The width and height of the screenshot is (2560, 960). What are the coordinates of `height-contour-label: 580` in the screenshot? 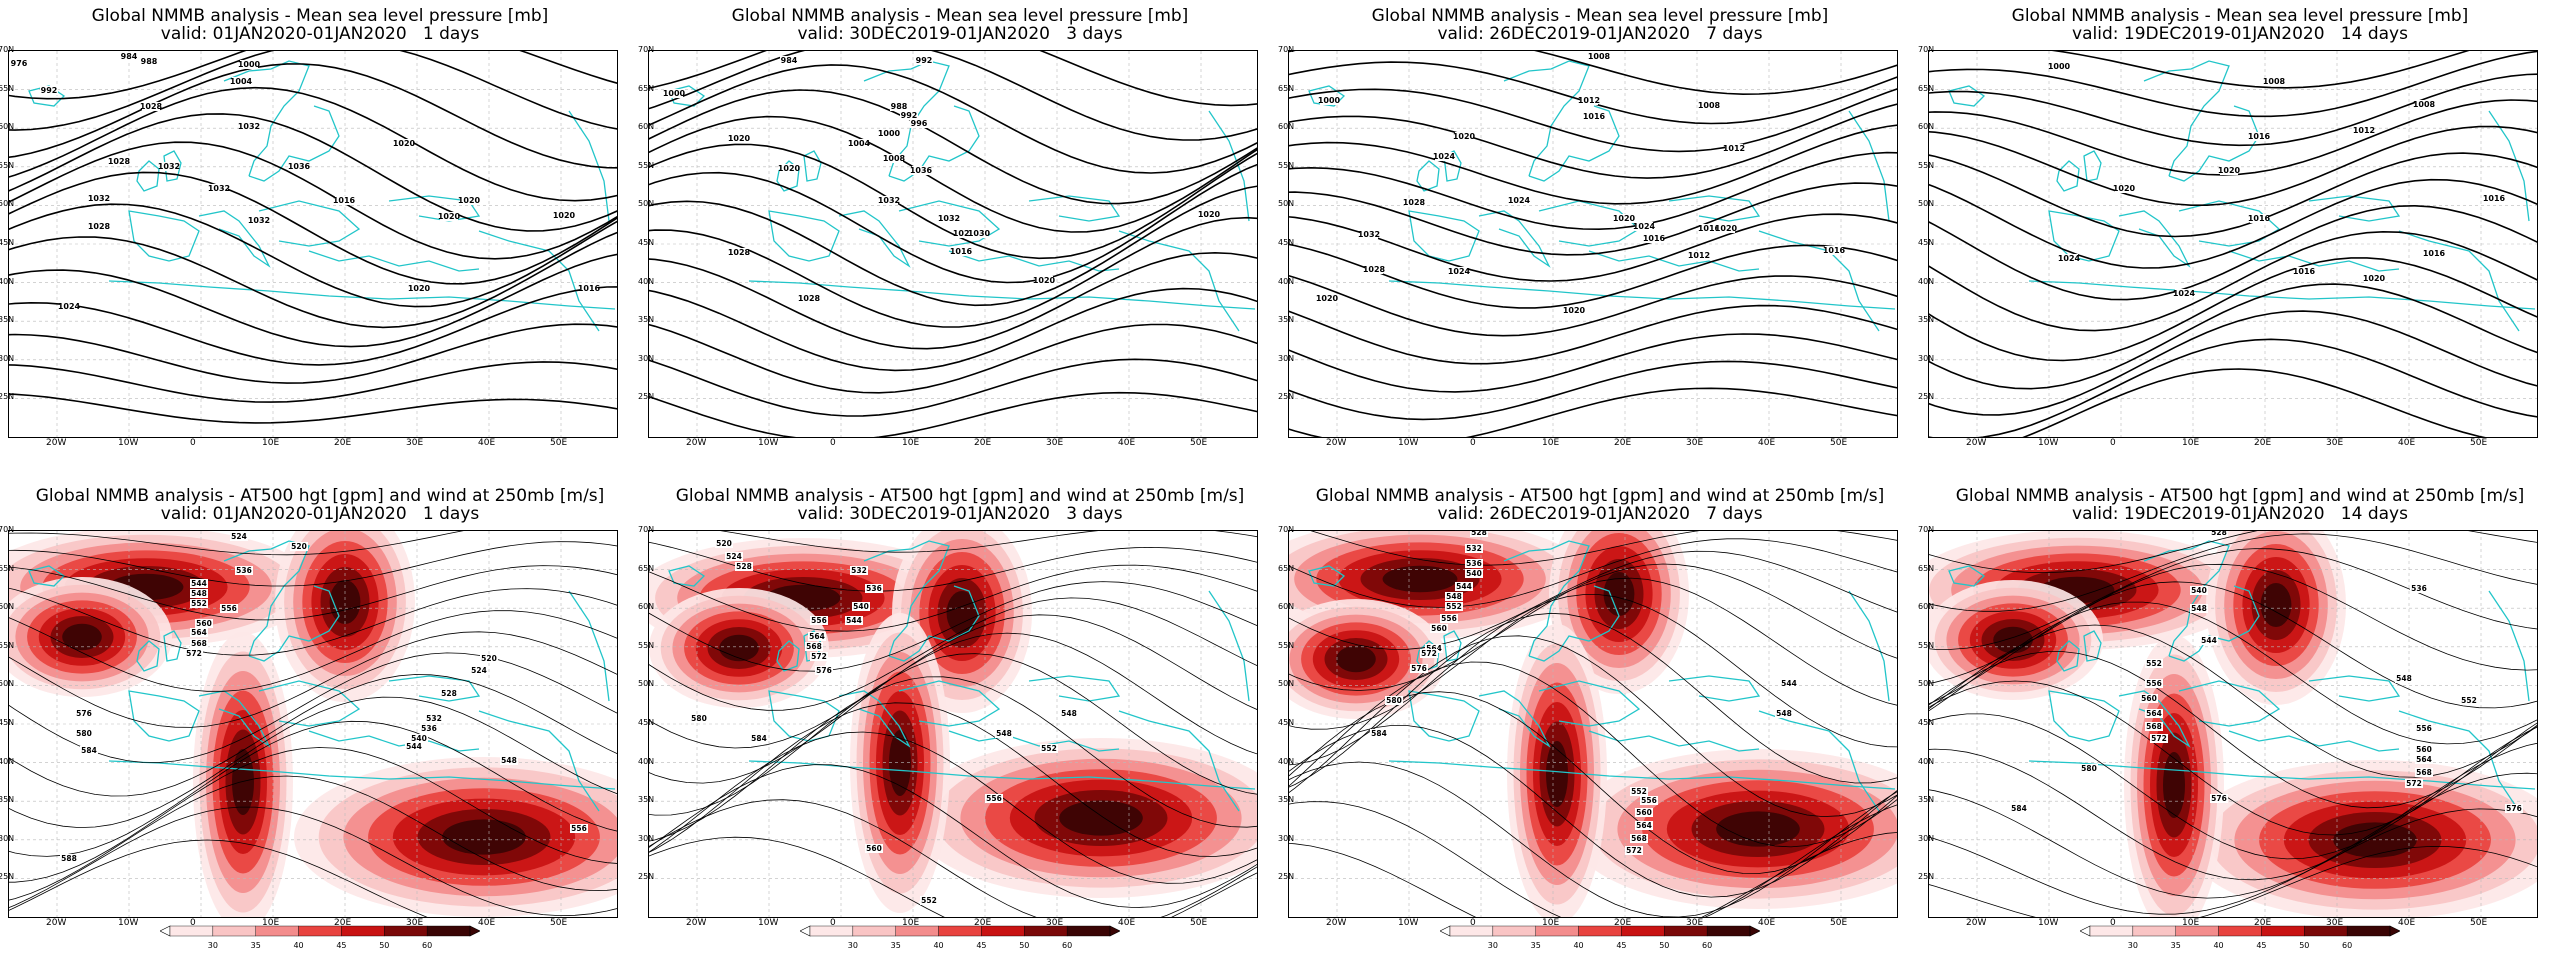 It's located at (84, 733).